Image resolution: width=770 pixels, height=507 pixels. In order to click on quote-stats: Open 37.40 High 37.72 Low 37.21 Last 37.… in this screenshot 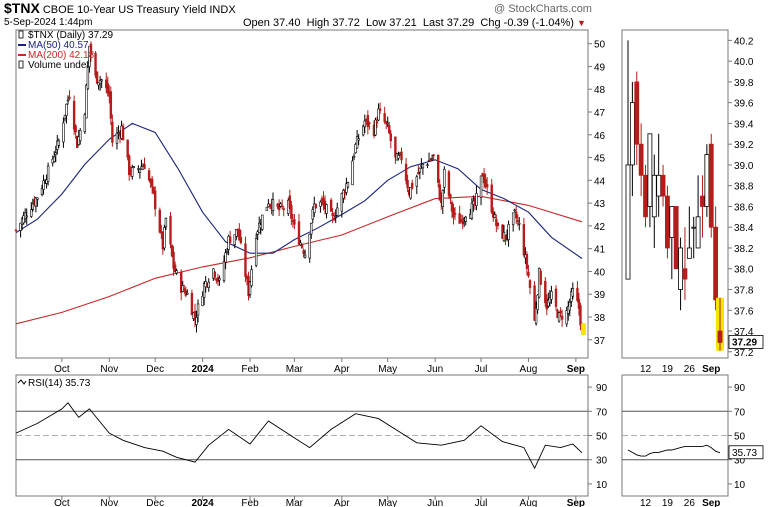, I will do `click(414, 23)`.